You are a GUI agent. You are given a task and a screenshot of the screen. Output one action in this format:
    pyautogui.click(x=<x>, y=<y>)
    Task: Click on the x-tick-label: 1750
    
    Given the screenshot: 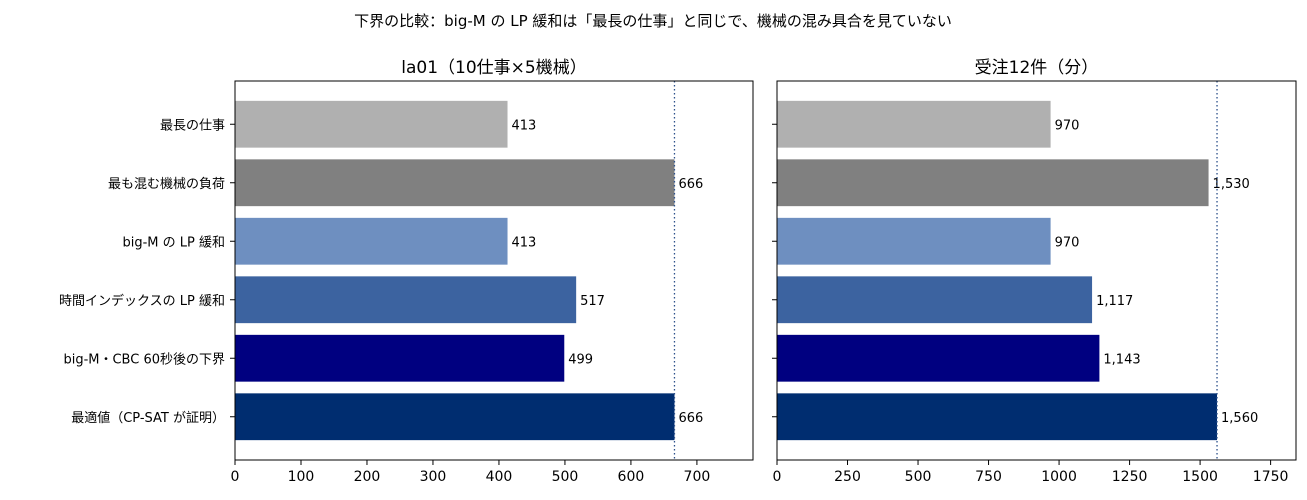 What is the action you would take?
    pyautogui.click(x=1271, y=477)
    